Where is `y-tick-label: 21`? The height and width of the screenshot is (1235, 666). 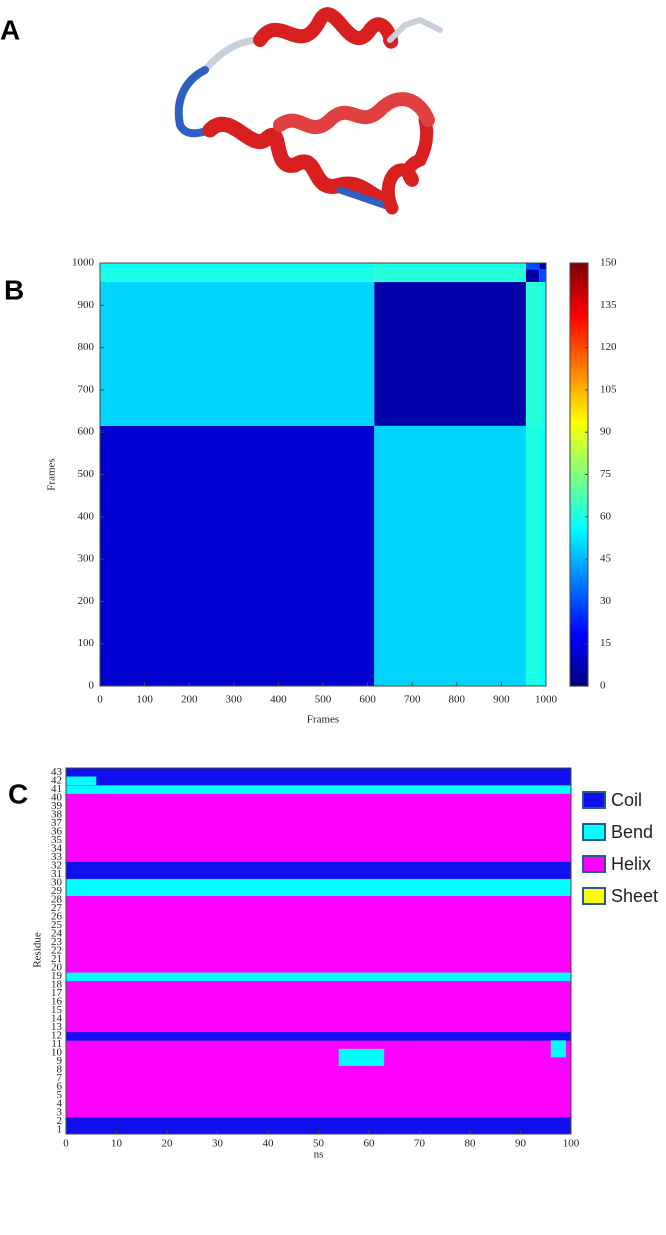 y-tick-label: 21 is located at coordinates (56, 959).